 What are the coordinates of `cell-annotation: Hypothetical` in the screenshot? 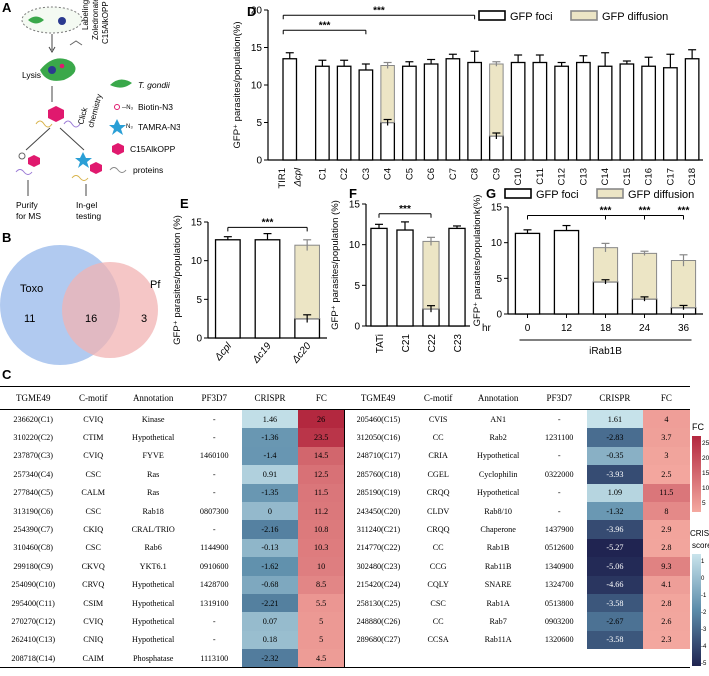 It's located at (153, 585).